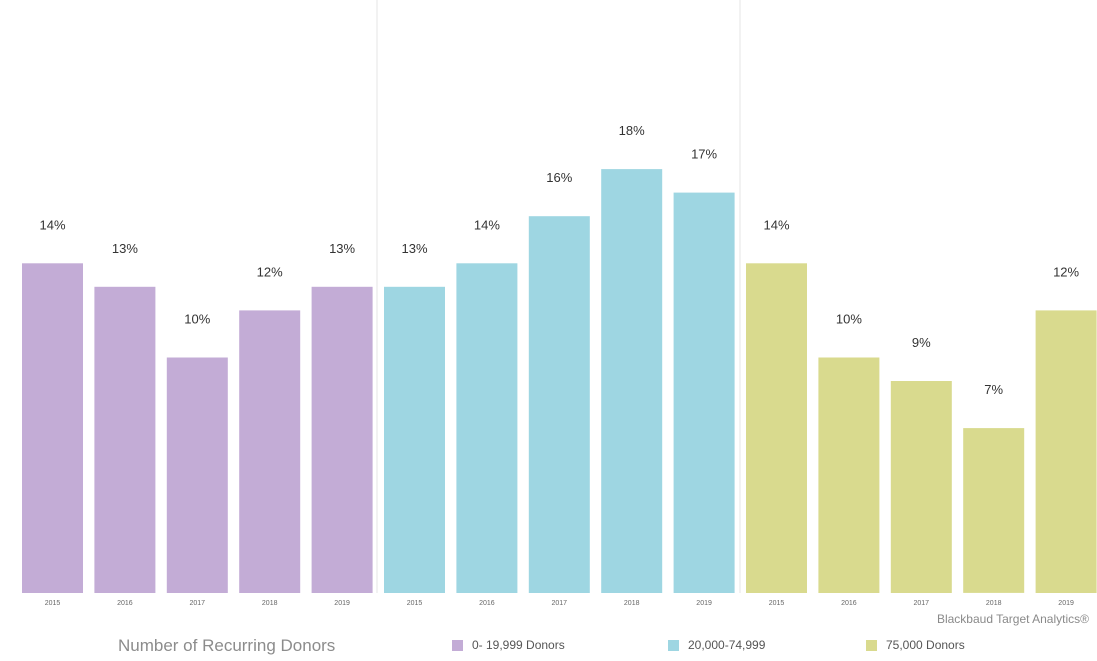 This screenshot has width=1097, height=661. I want to click on bar-series-2-2018, so click(632, 381).